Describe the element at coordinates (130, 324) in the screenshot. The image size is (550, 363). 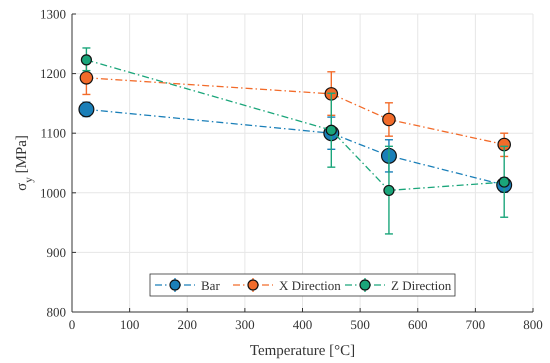
I see `x-tick-label: 100` at that location.